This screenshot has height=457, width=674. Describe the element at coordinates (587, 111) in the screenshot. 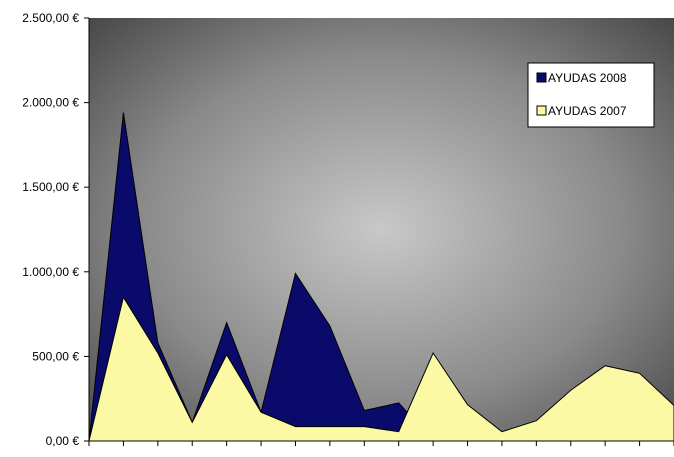

I see `legend-label: AYUDAS 2007` at that location.